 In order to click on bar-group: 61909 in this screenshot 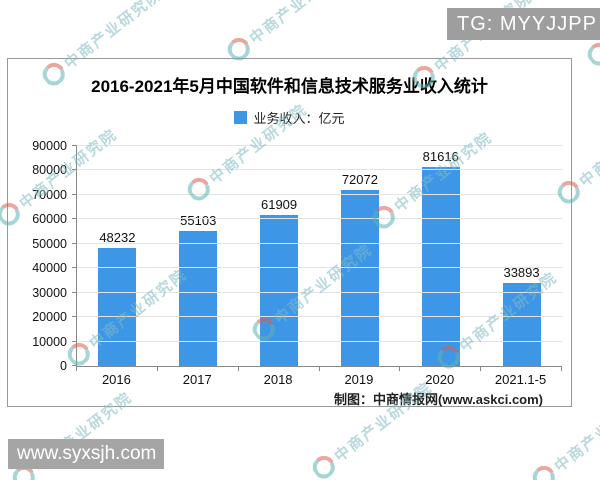, I will do `click(279, 256)`.